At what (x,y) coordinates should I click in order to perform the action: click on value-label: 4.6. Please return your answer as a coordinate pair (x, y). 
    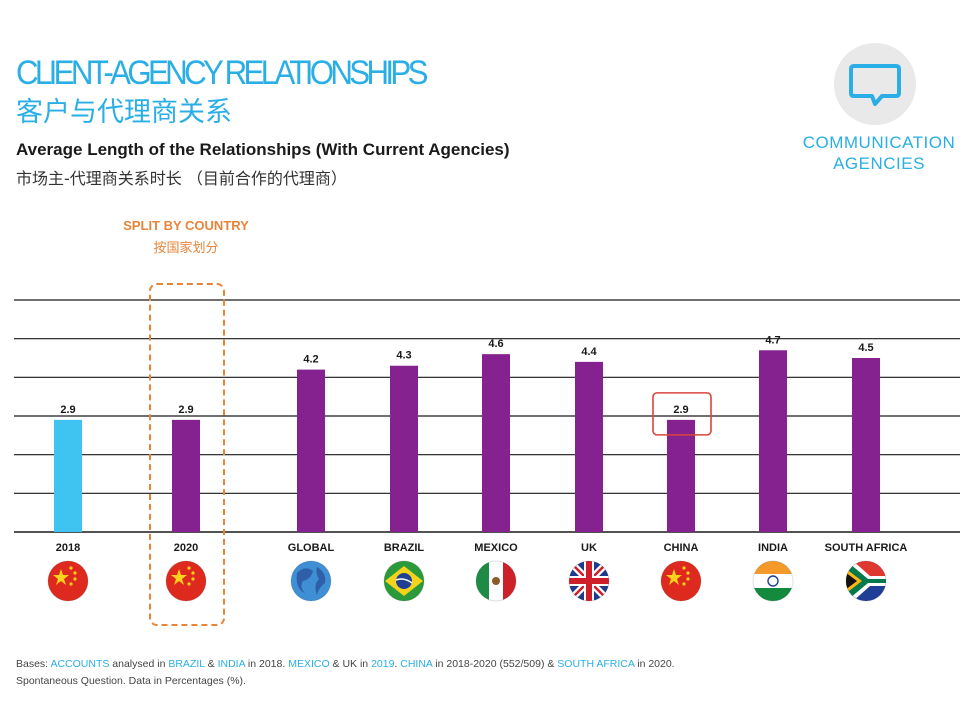
    Looking at the image, I should click on (495, 344).